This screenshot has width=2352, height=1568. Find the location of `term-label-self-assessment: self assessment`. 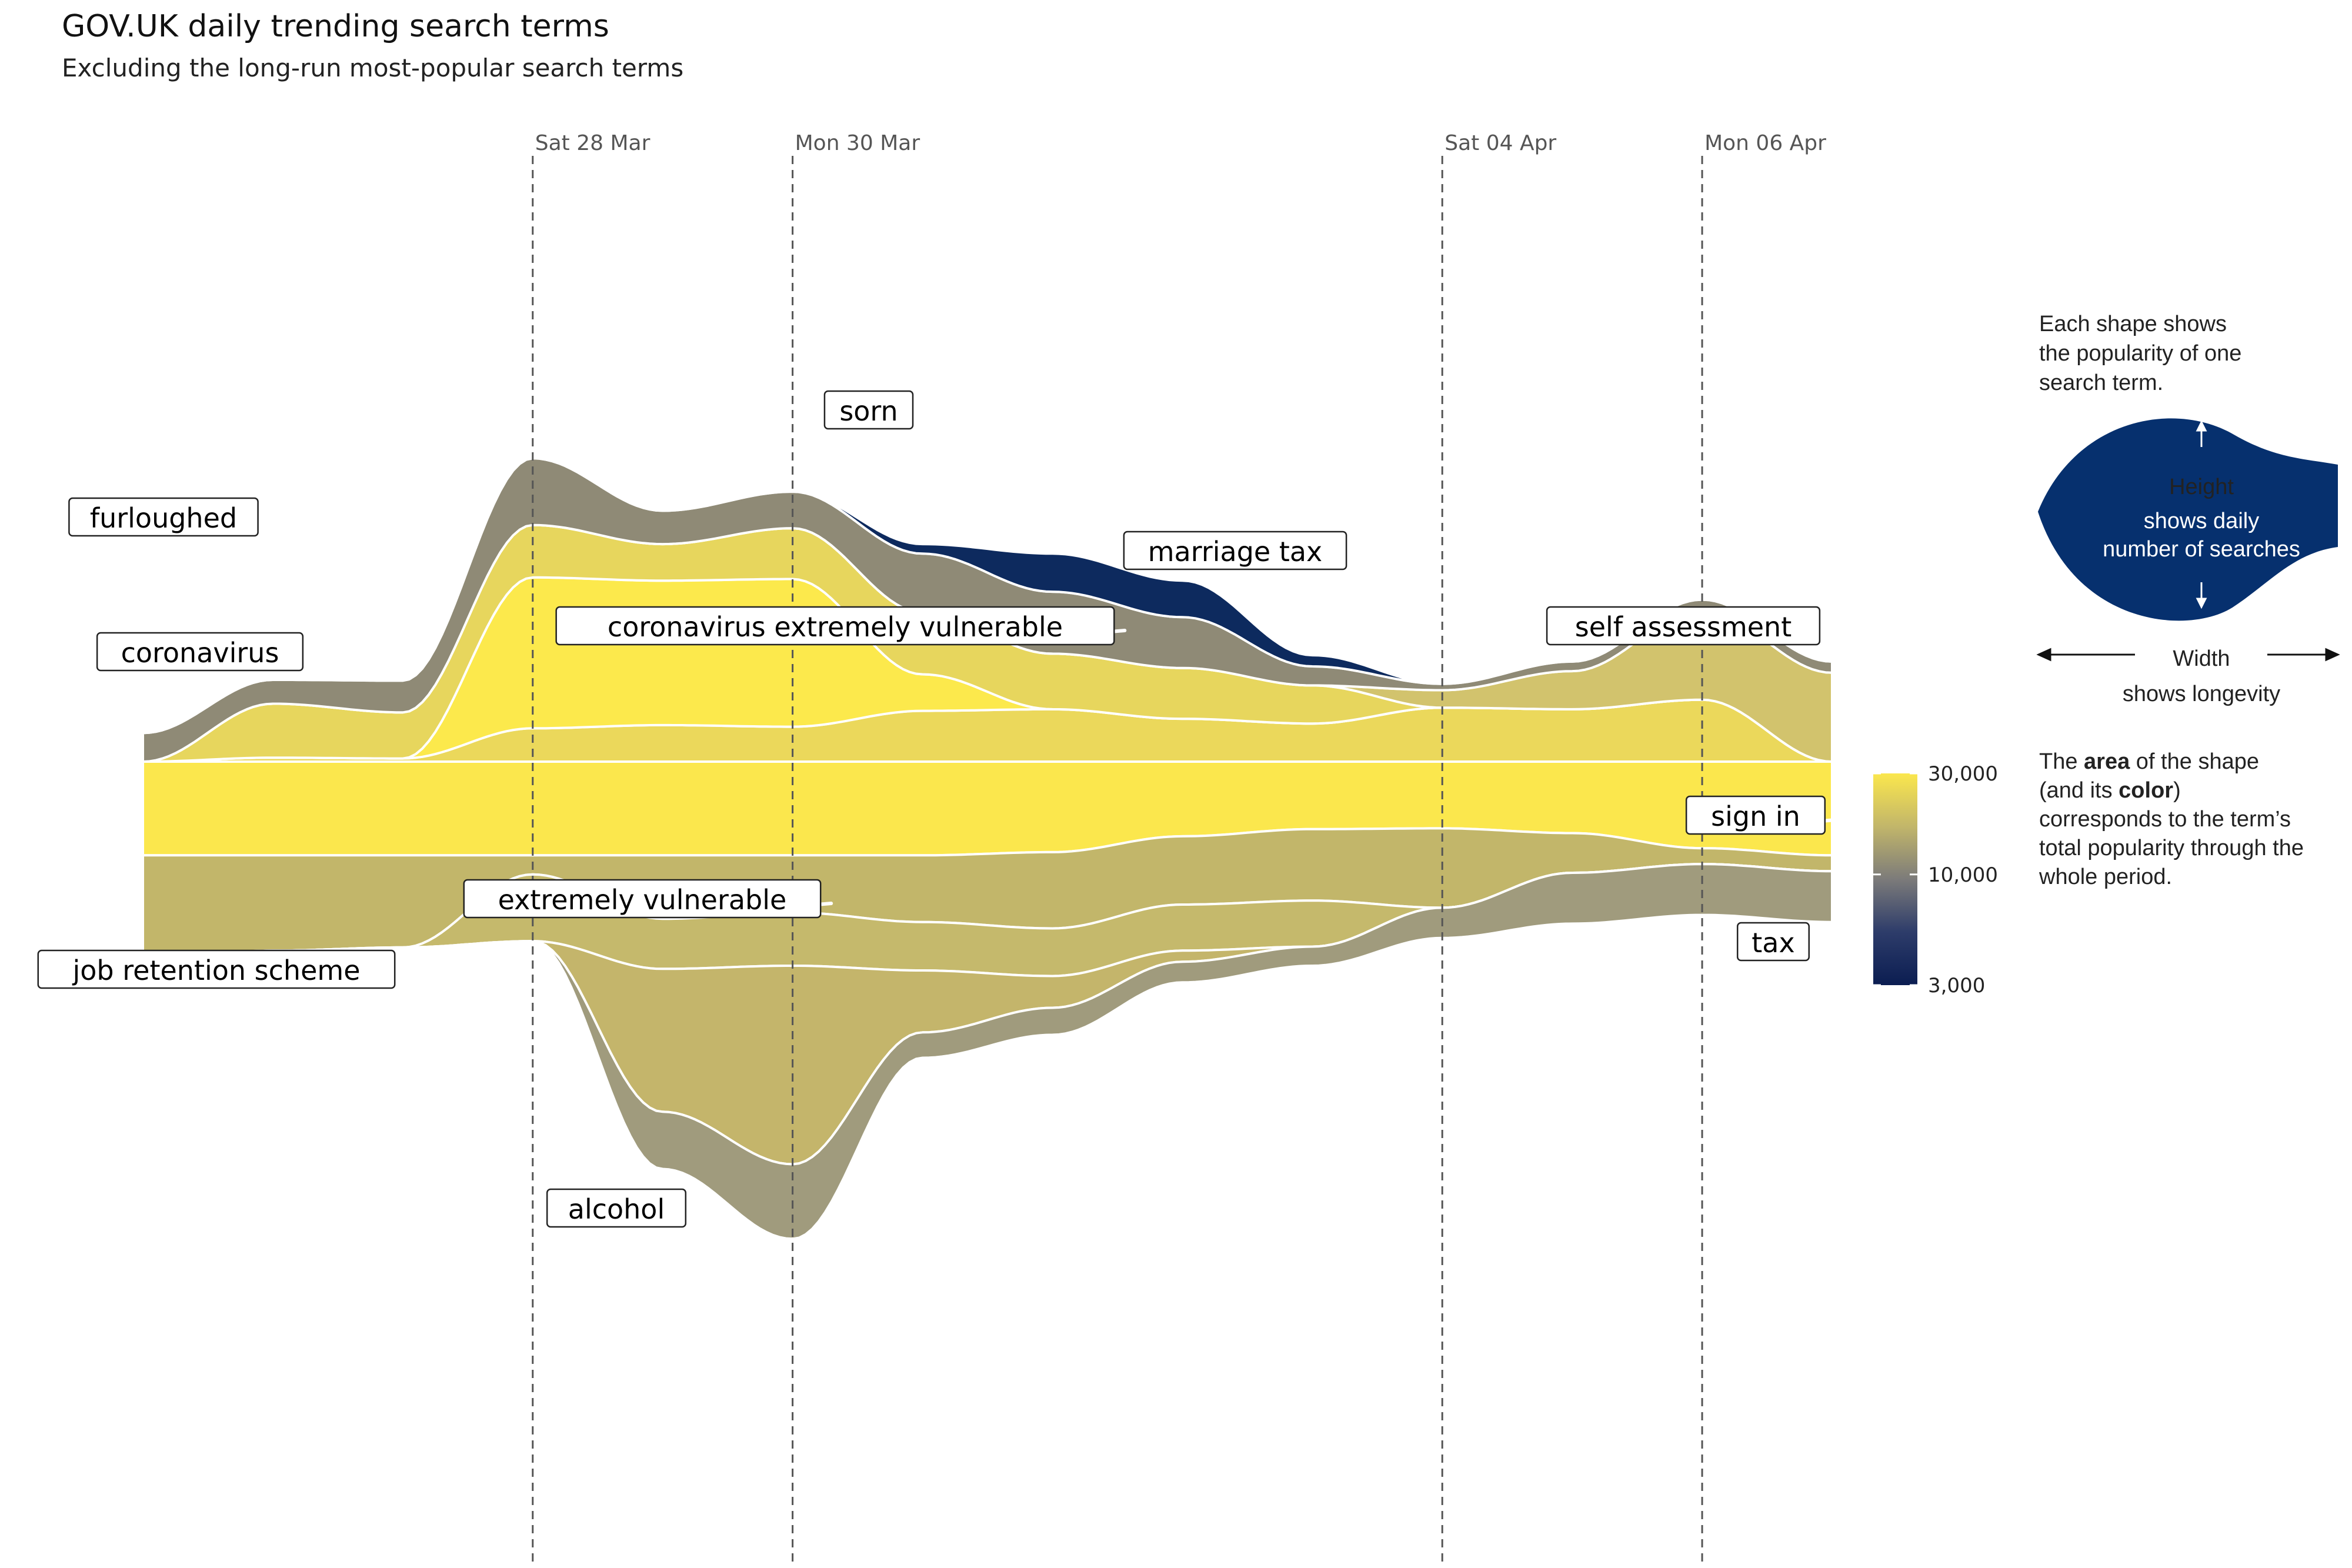

term-label-self-assessment: self assessment is located at coordinates (1689, 626).